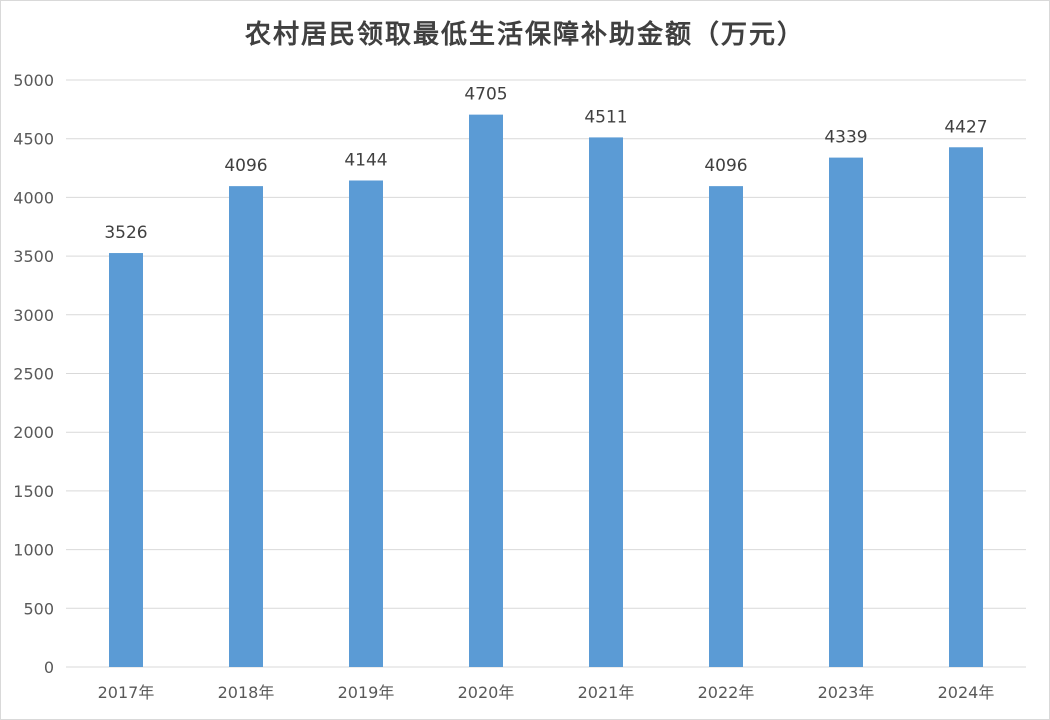 The width and height of the screenshot is (1050, 720). Describe the element at coordinates (845, 138) in the screenshot. I see `data-label: 4339` at that location.